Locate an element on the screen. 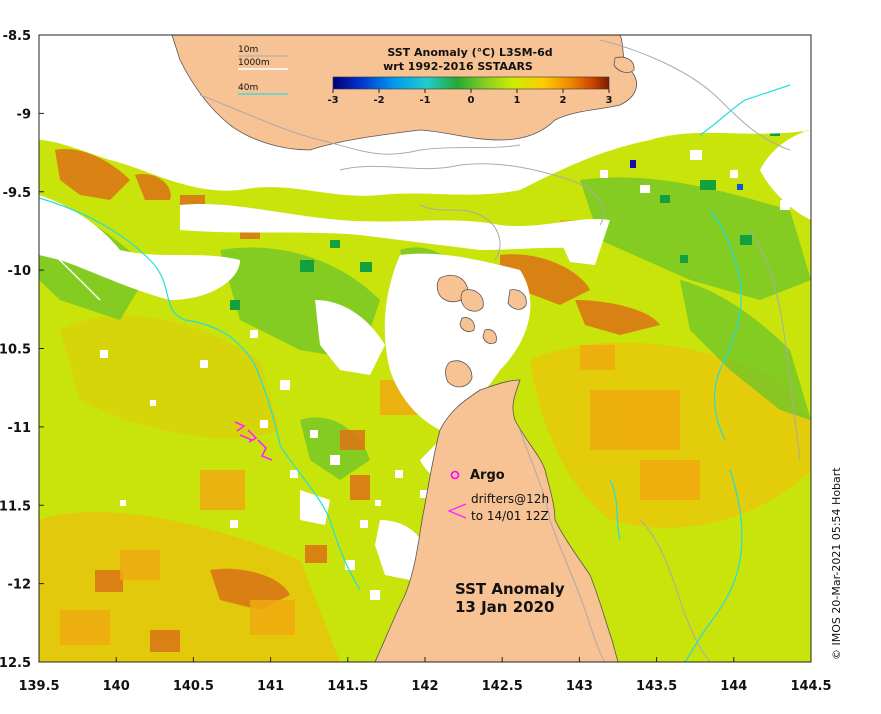 The image size is (881, 714). x-tick-label: 144.5 is located at coordinates (810, 686).